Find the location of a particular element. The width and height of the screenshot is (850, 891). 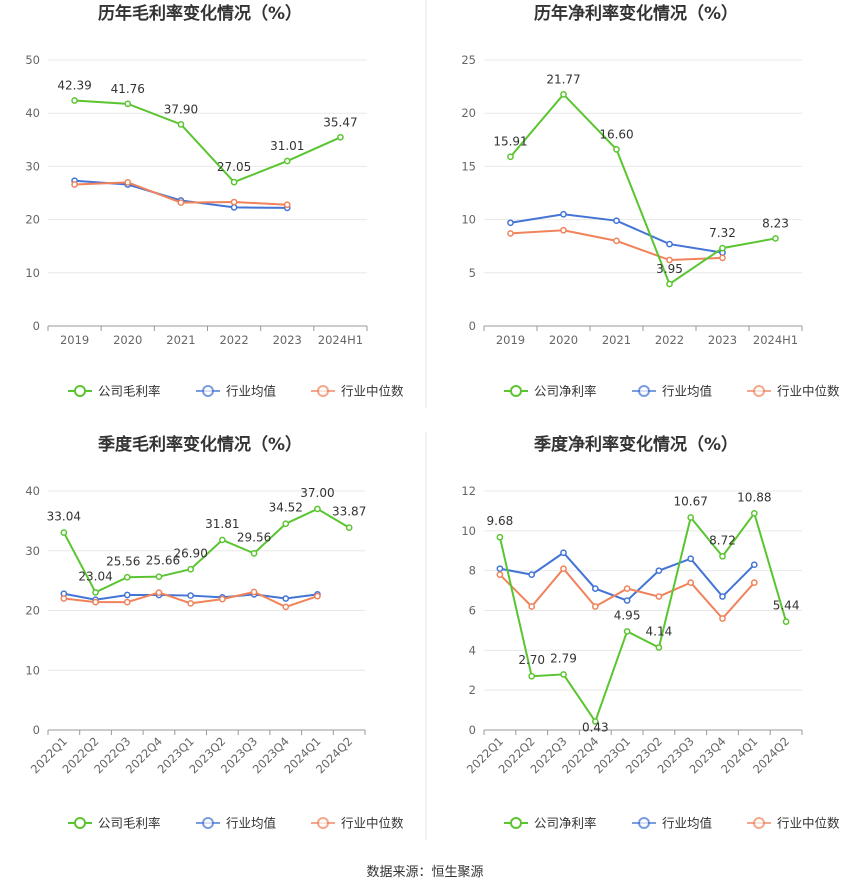

data-label: 31.81 is located at coordinates (222, 524).